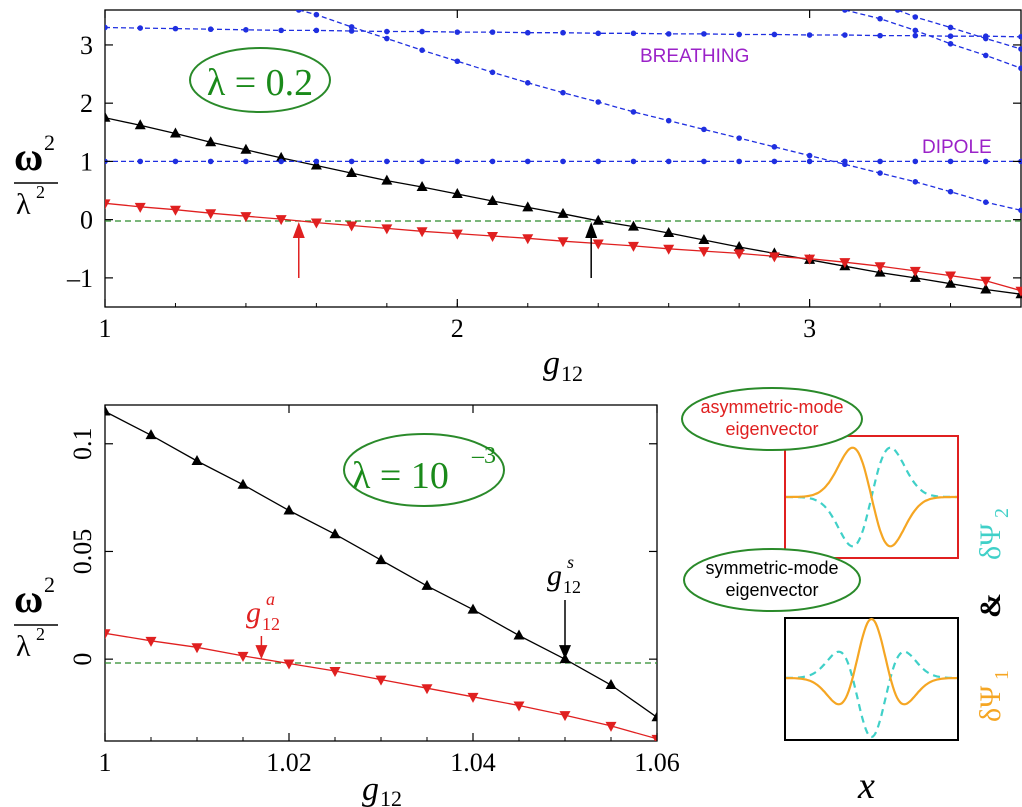  I want to click on asym-label-bubble: asymmetric-mode eigenvector, so click(772, 419).